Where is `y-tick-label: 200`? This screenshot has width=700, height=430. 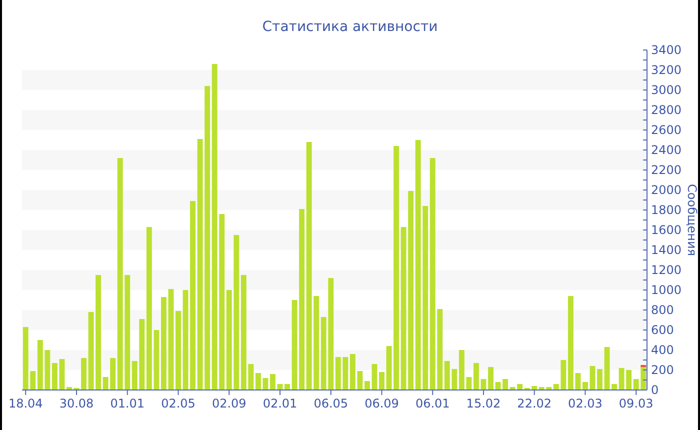 y-tick-label: 200 is located at coordinates (662, 369).